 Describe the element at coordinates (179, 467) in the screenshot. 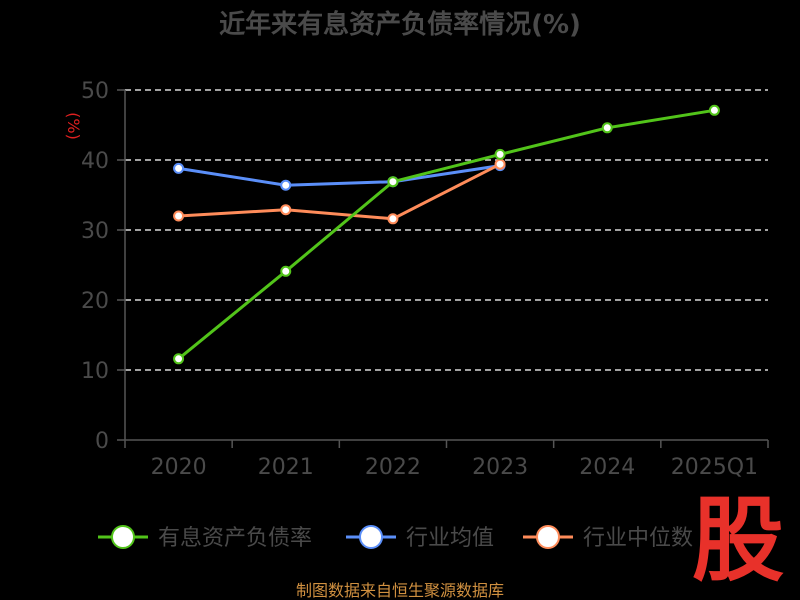

I see `x-tick-label: 2020` at that location.